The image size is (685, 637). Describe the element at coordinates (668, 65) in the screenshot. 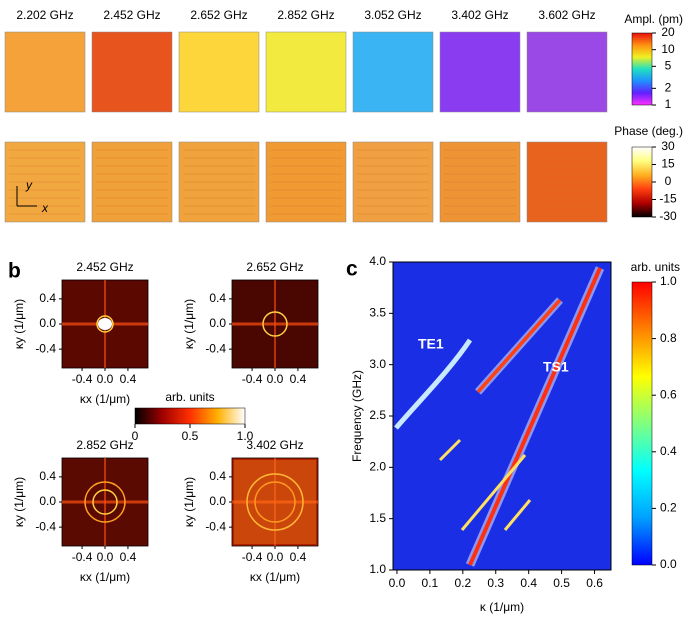

I see `colorbar-tick-label: 5` at that location.